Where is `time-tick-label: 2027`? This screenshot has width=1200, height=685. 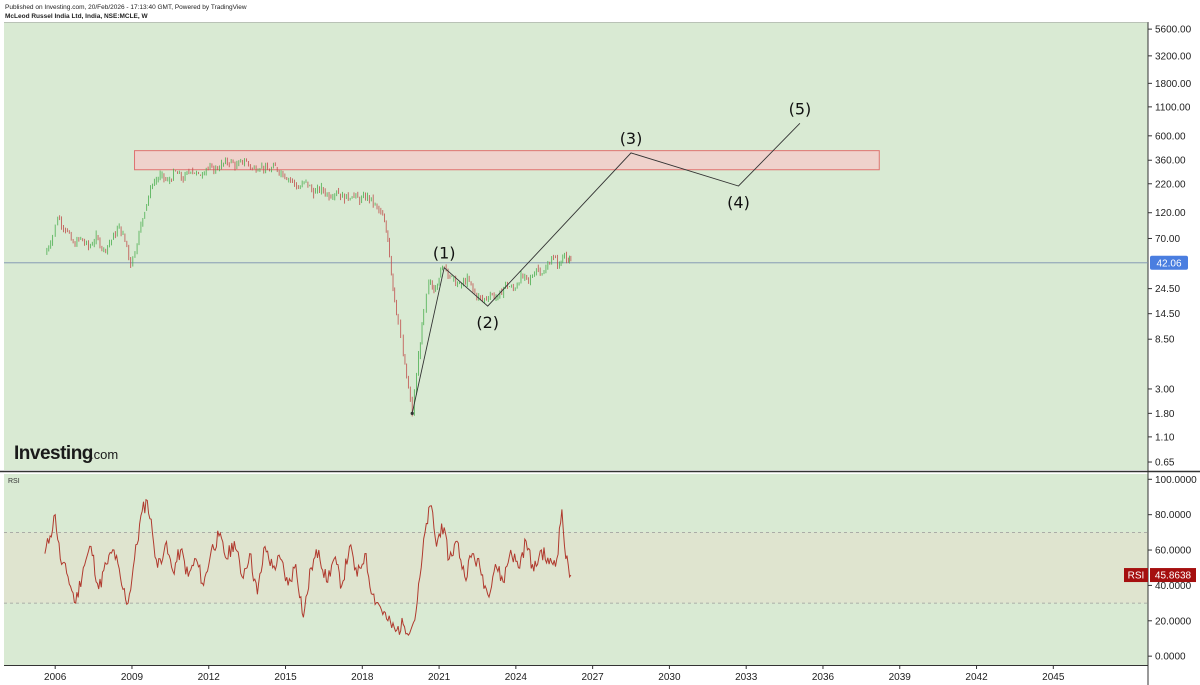 time-tick-label: 2027 is located at coordinates (593, 677).